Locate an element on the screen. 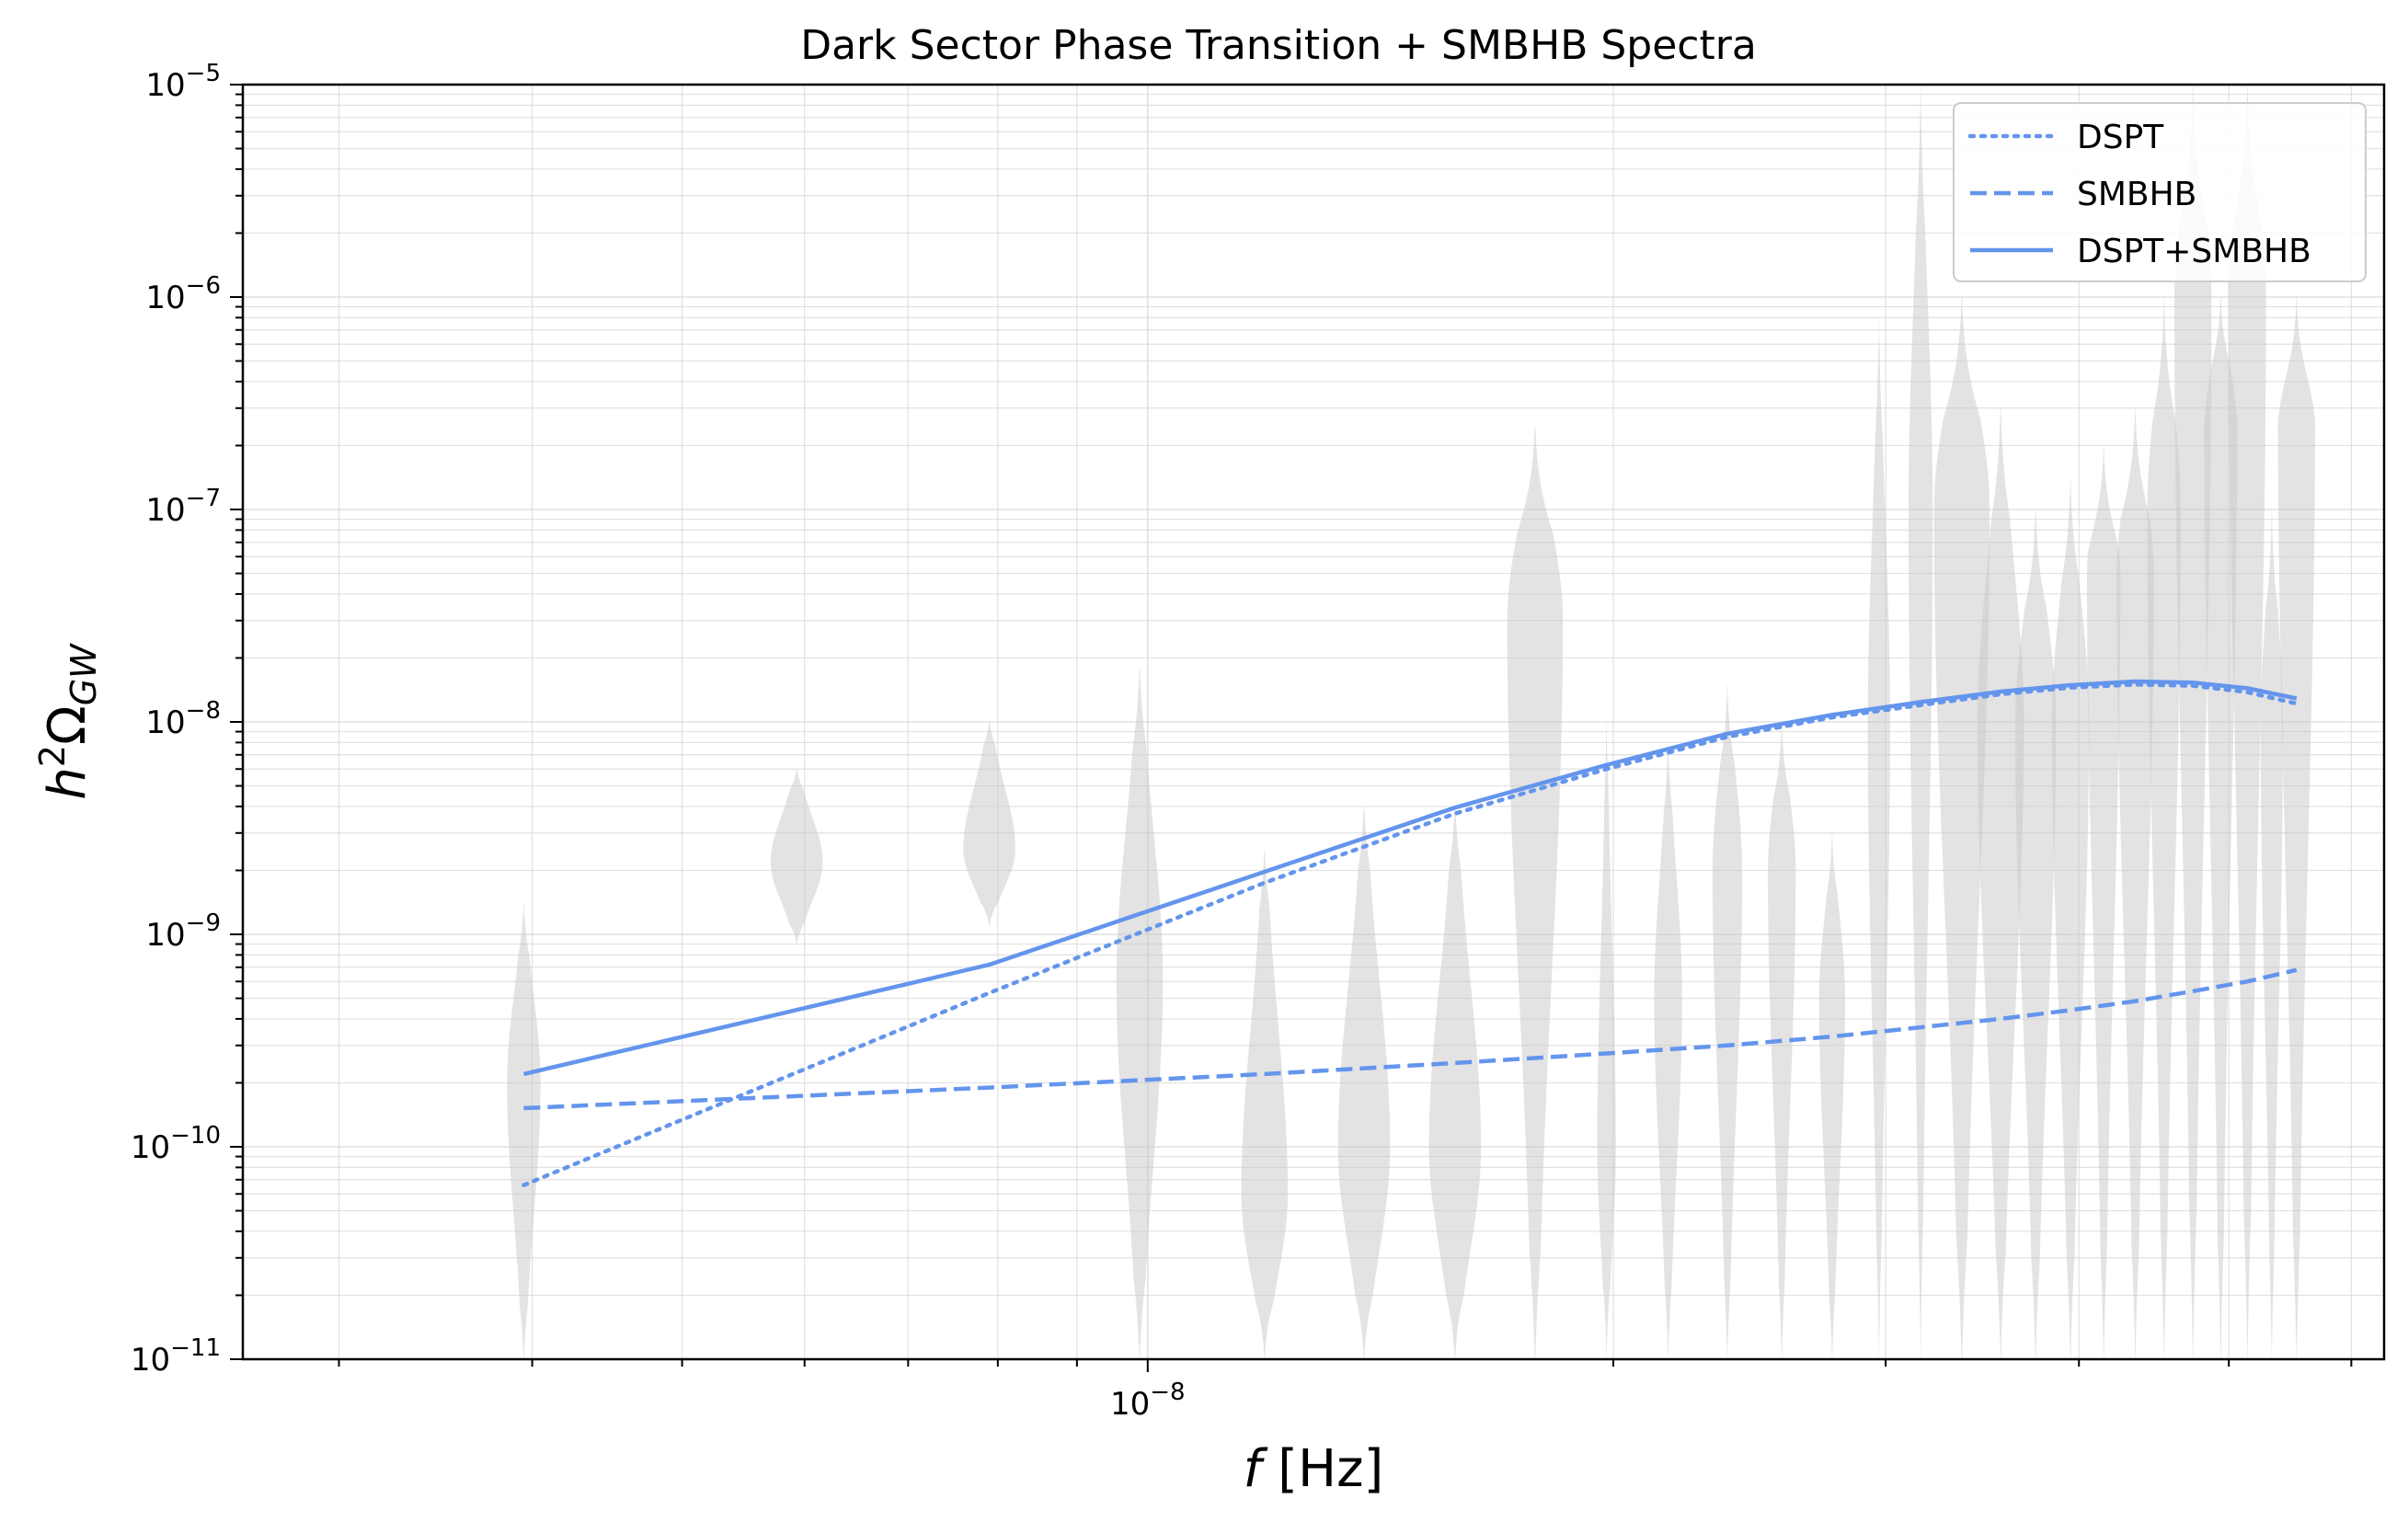 Image resolution: width=2408 pixels, height=1522 pixels. x-tick-label-base: 10 is located at coordinates (1130, 1404).